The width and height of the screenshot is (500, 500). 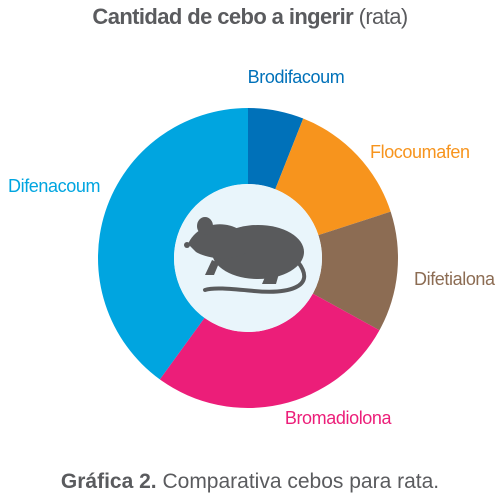 I want to click on figure-caption: Gráfica 2. Comparativa cebos para rata., so click(x=250, y=482).